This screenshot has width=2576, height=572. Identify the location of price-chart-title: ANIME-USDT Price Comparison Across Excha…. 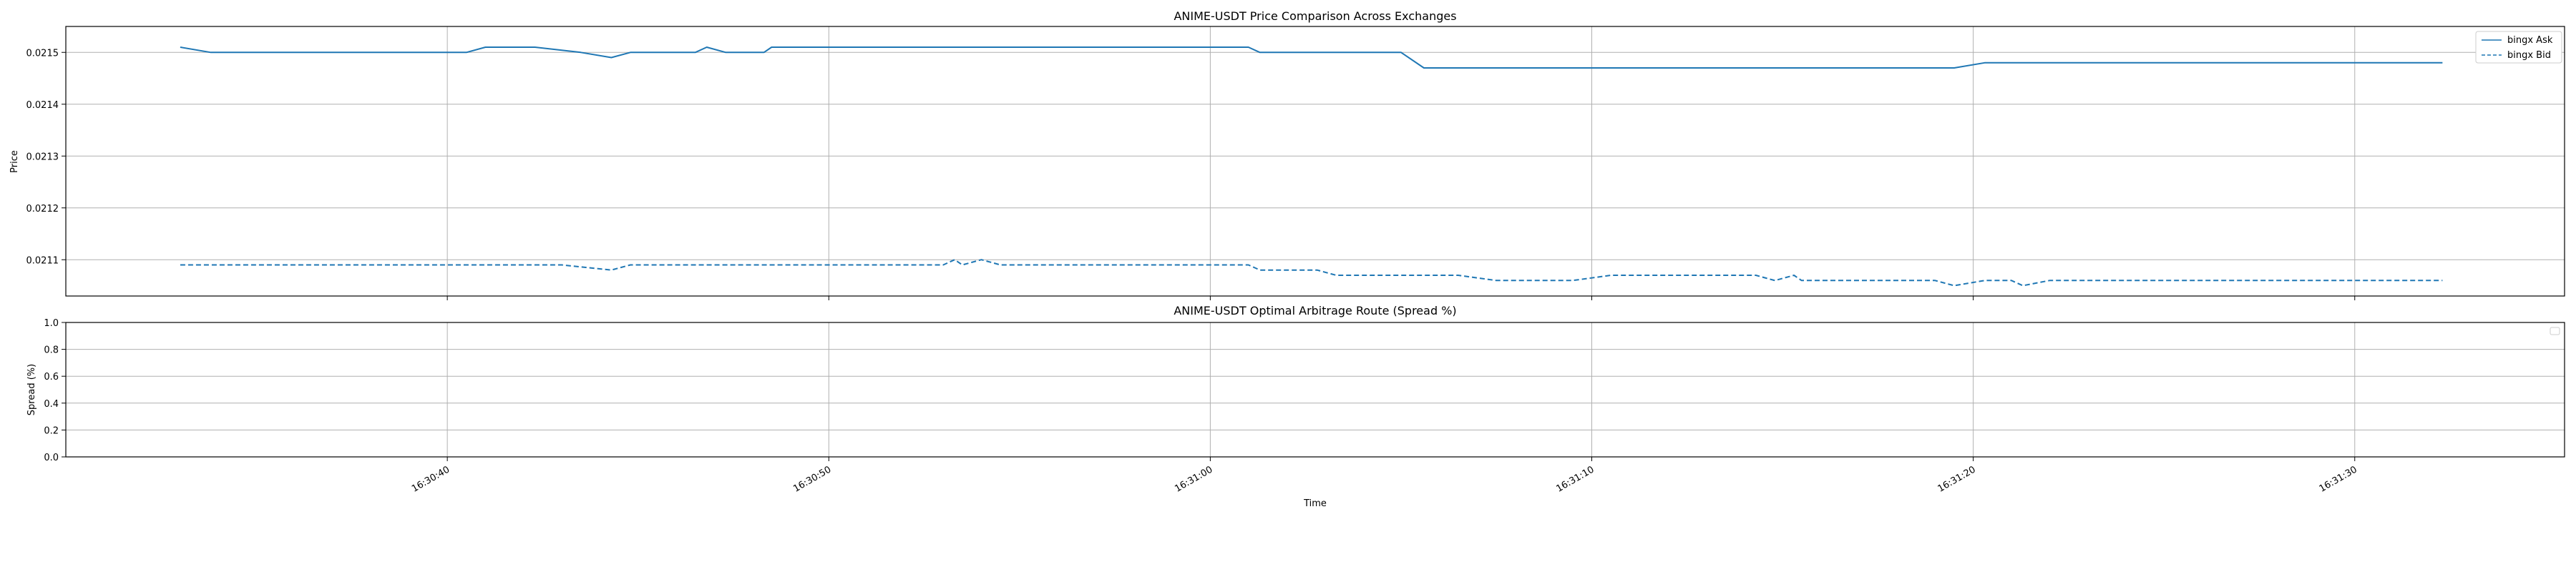
(1315, 16).